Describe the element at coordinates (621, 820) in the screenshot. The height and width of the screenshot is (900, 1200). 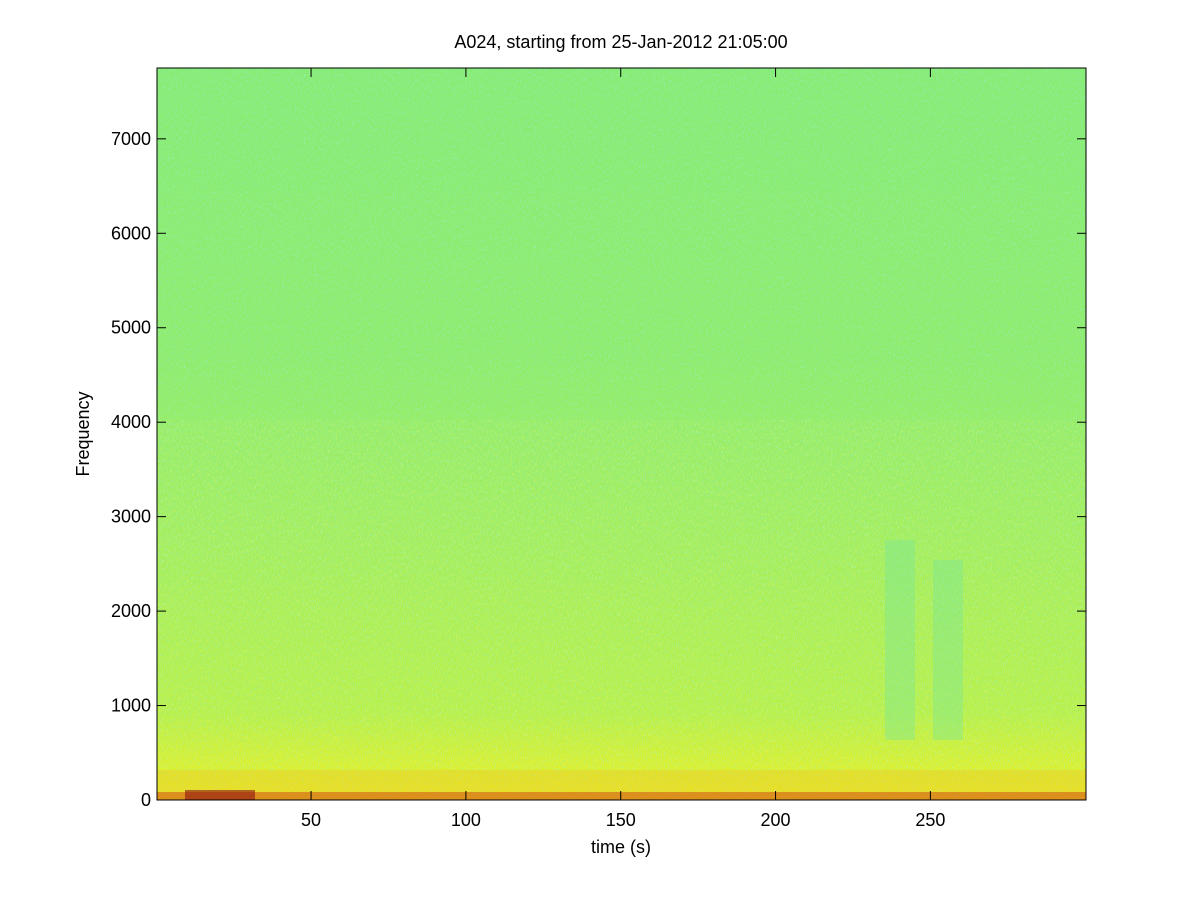
I see `x-tick-label: 150` at that location.